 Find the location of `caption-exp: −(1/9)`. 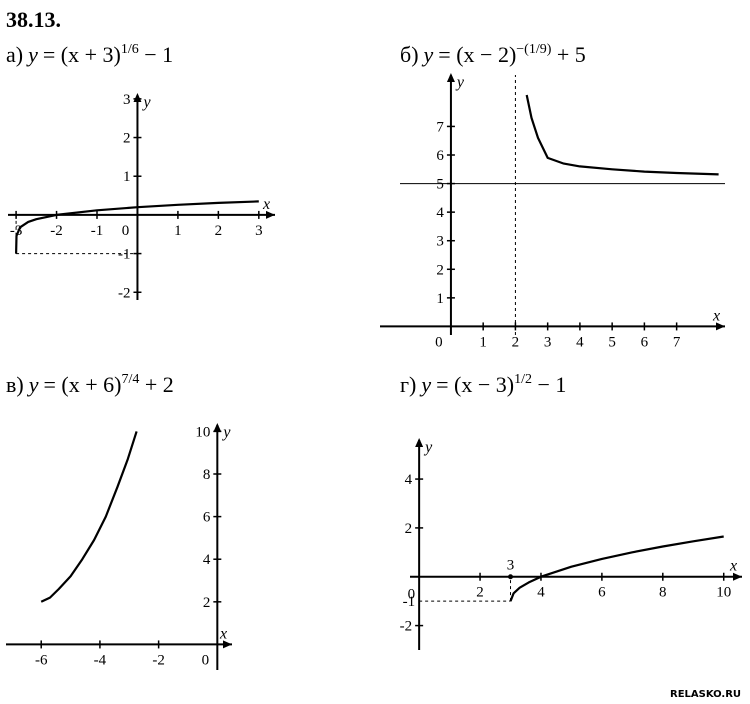

caption-exp: −(1/9) is located at coordinates (533, 49).